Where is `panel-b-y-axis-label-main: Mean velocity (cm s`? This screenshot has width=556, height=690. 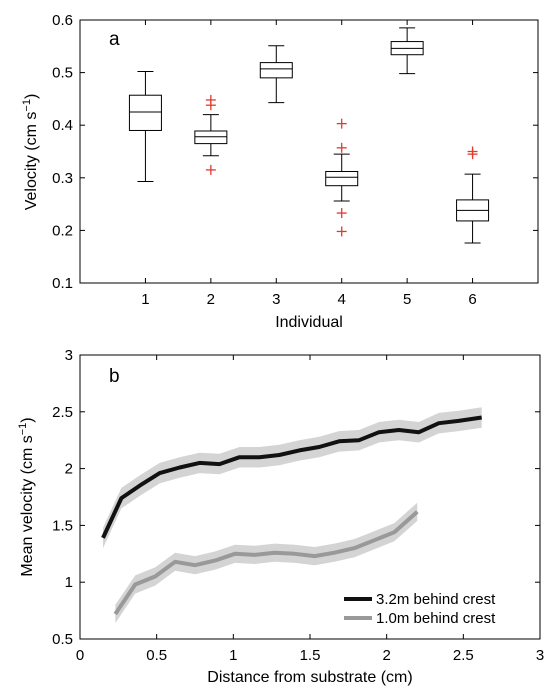 panel-b-y-axis-label-main: Mean velocity (cm s is located at coordinates (27, 505).